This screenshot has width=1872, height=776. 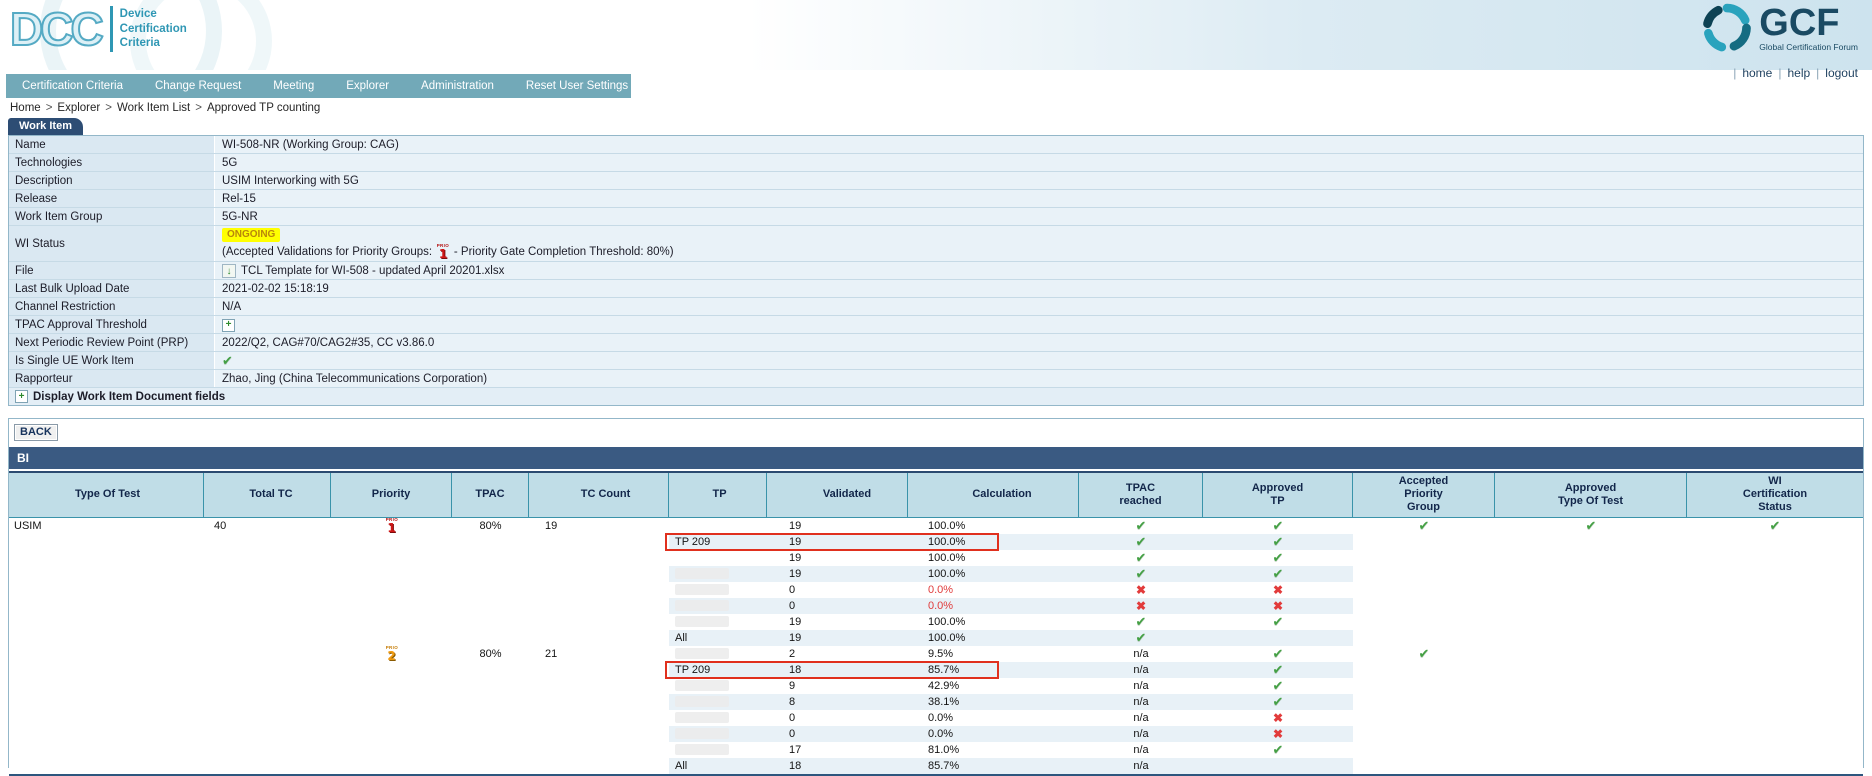 I want to click on nav-item-certification-criteria: Certification Criteria, so click(x=72, y=86).